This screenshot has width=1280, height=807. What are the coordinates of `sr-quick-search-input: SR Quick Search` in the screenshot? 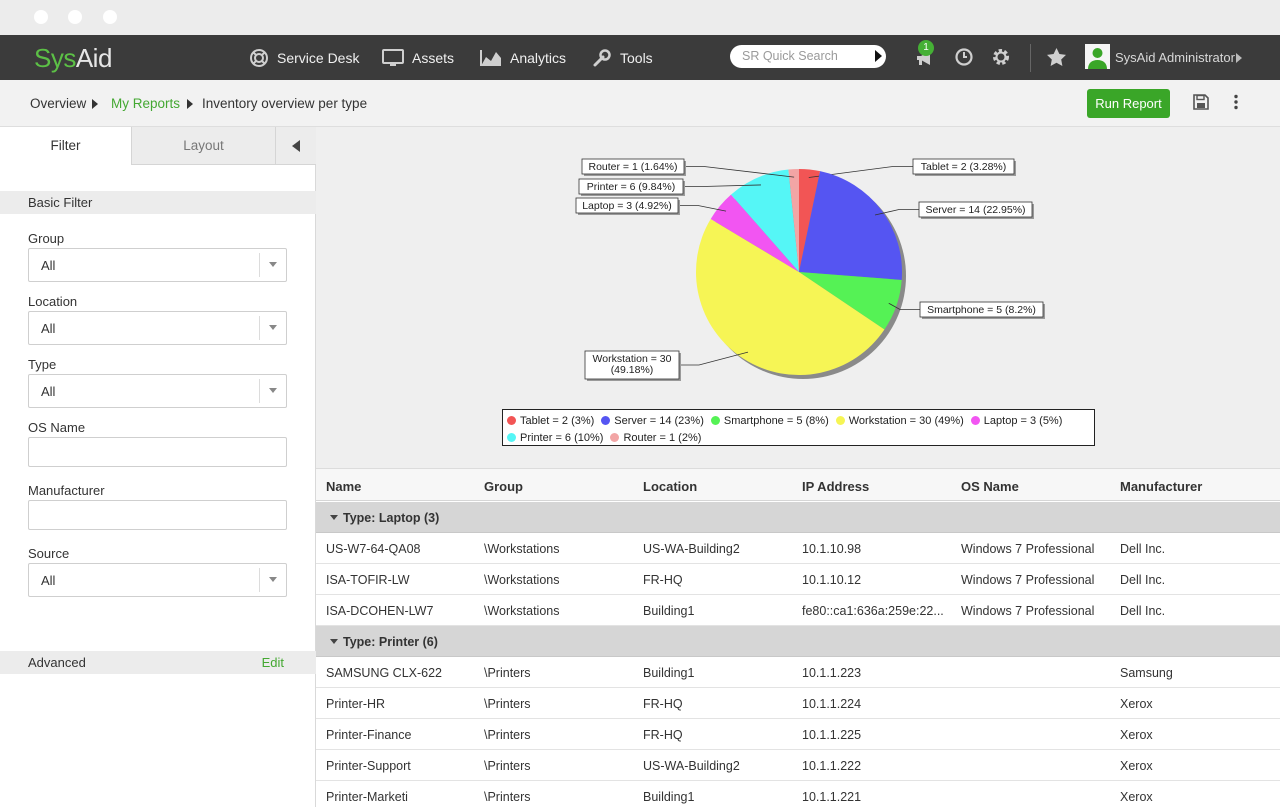 It's located at (808, 56).